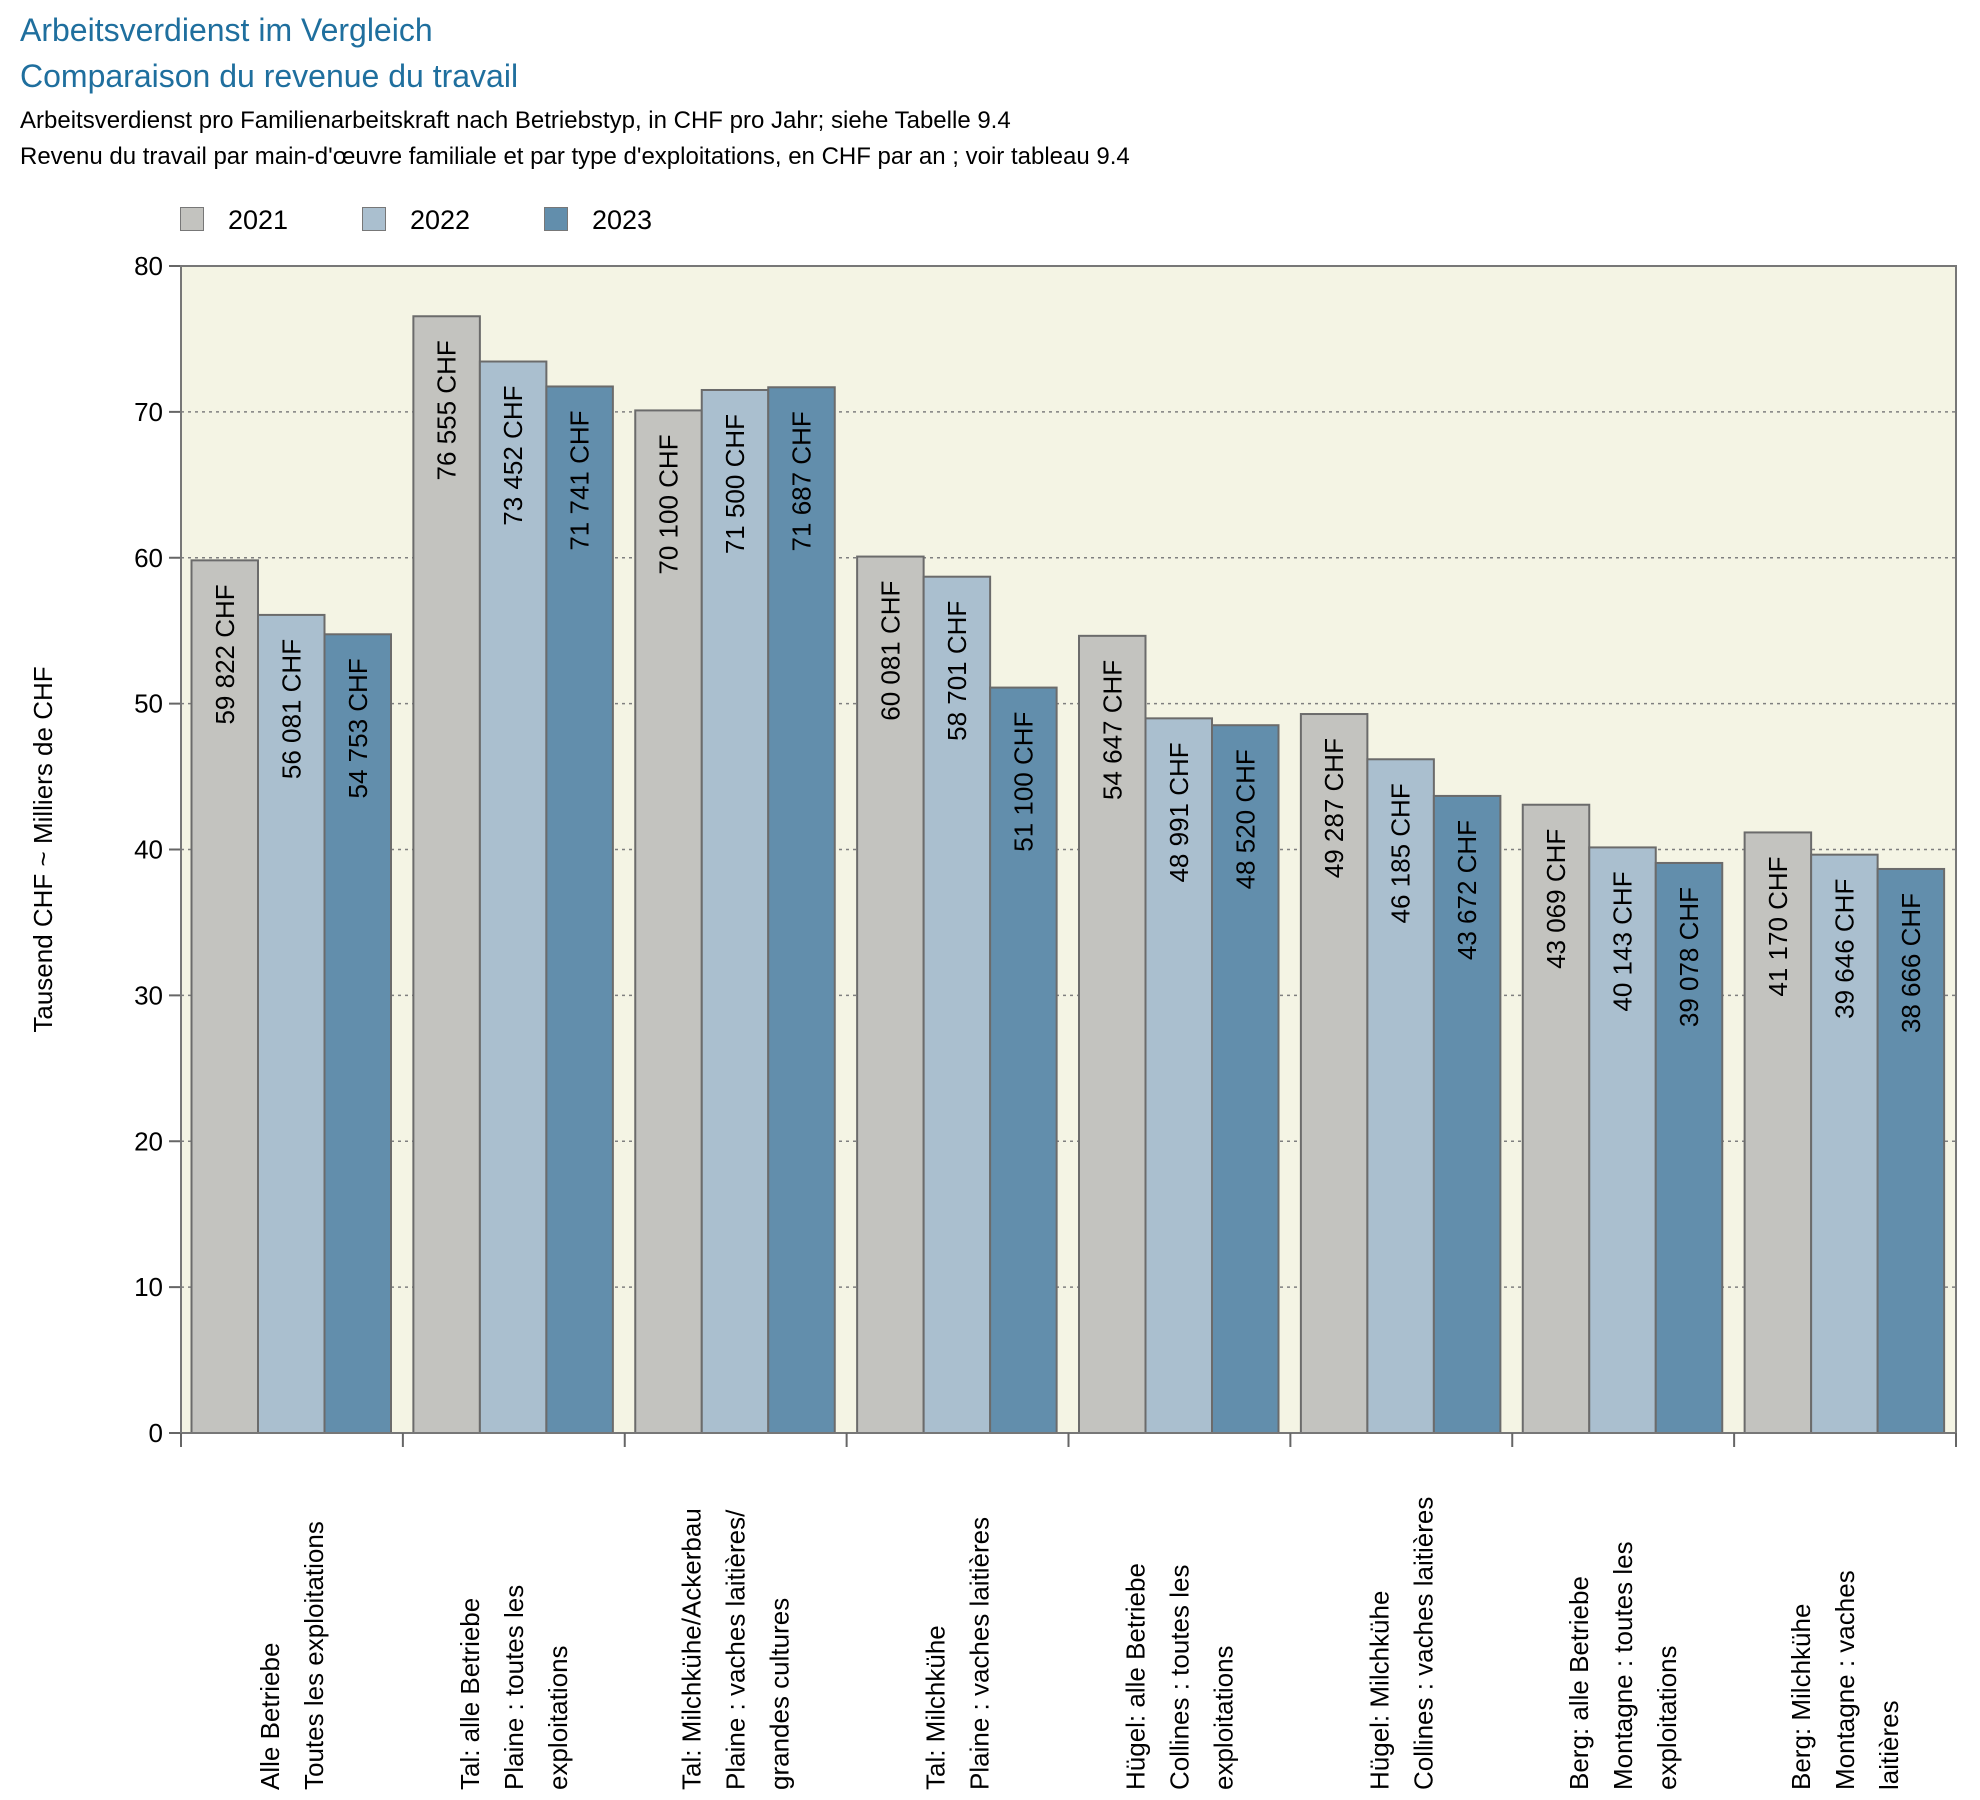  What do you see at coordinates (258, 220) in the screenshot?
I see `legend-label-2021: 2021` at bounding box center [258, 220].